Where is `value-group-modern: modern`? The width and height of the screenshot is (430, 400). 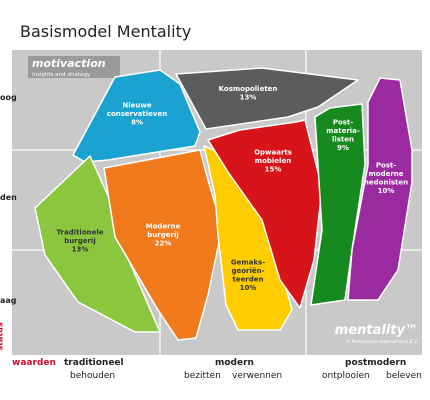
value-group-modern: modern is located at coordinates (234, 363).